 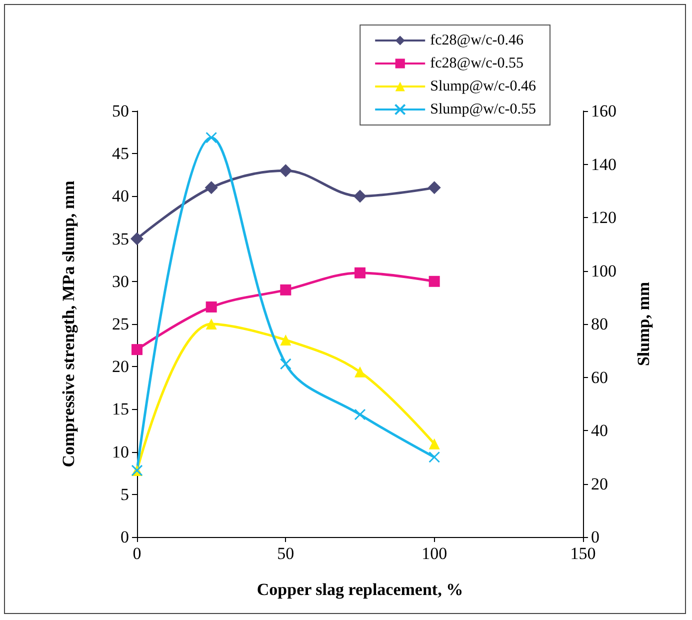 What do you see at coordinates (124, 537) in the screenshot?
I see `y-tick-label: 0` at bounding box center [124, 537].